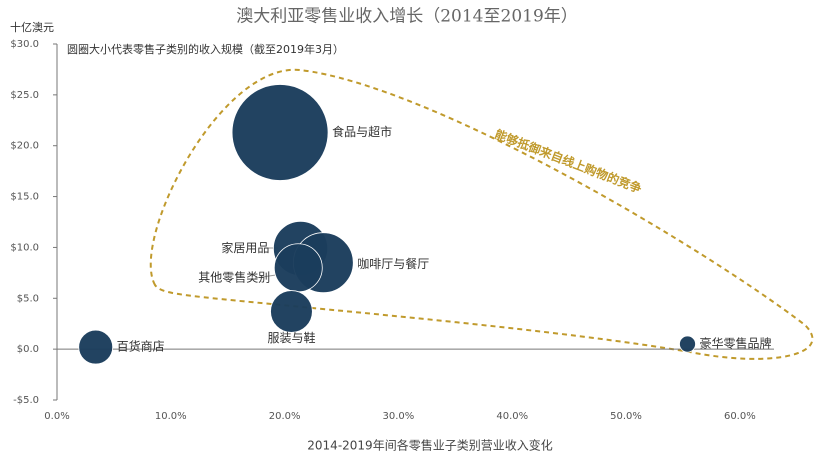 The height and width of the screenshot is (472, 815). I want to click on x-tick-label: 10.0%, so click(171, 416).